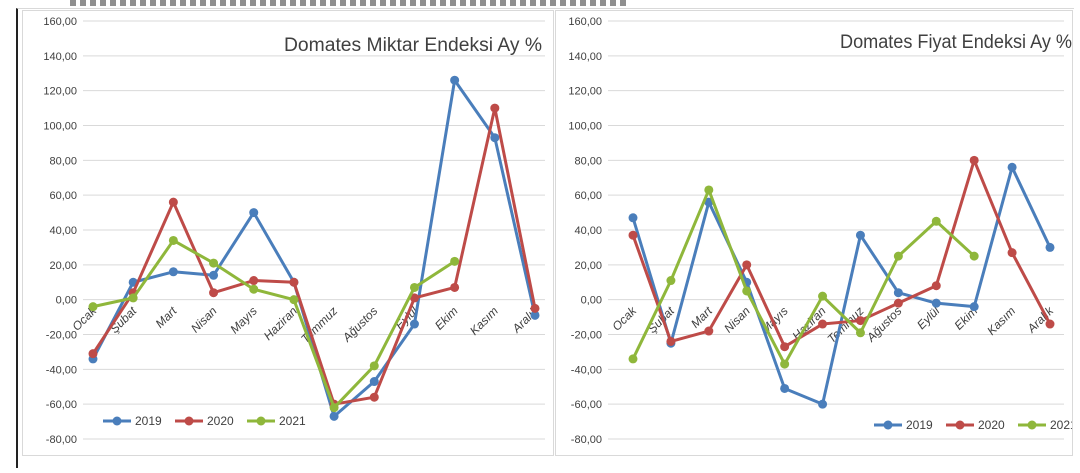  I want to click on legend-marker-2021, so click(261, 421).